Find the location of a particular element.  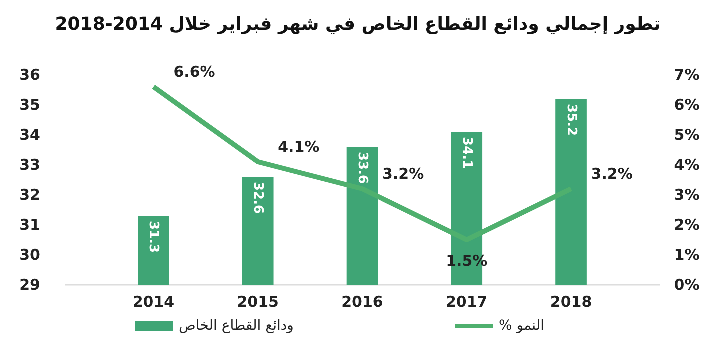

data-label: 35.2 is located at coordinates (571, 120).